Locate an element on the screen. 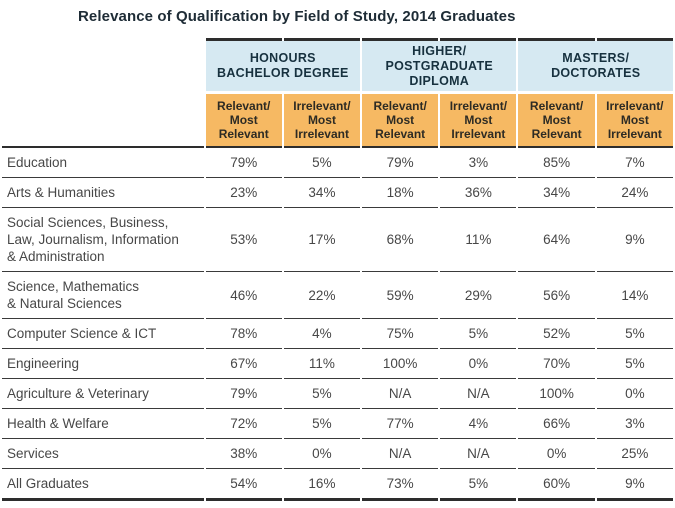 This screenshot has height=508, width=675. corner-spacer is located at coordinates (103, 67).